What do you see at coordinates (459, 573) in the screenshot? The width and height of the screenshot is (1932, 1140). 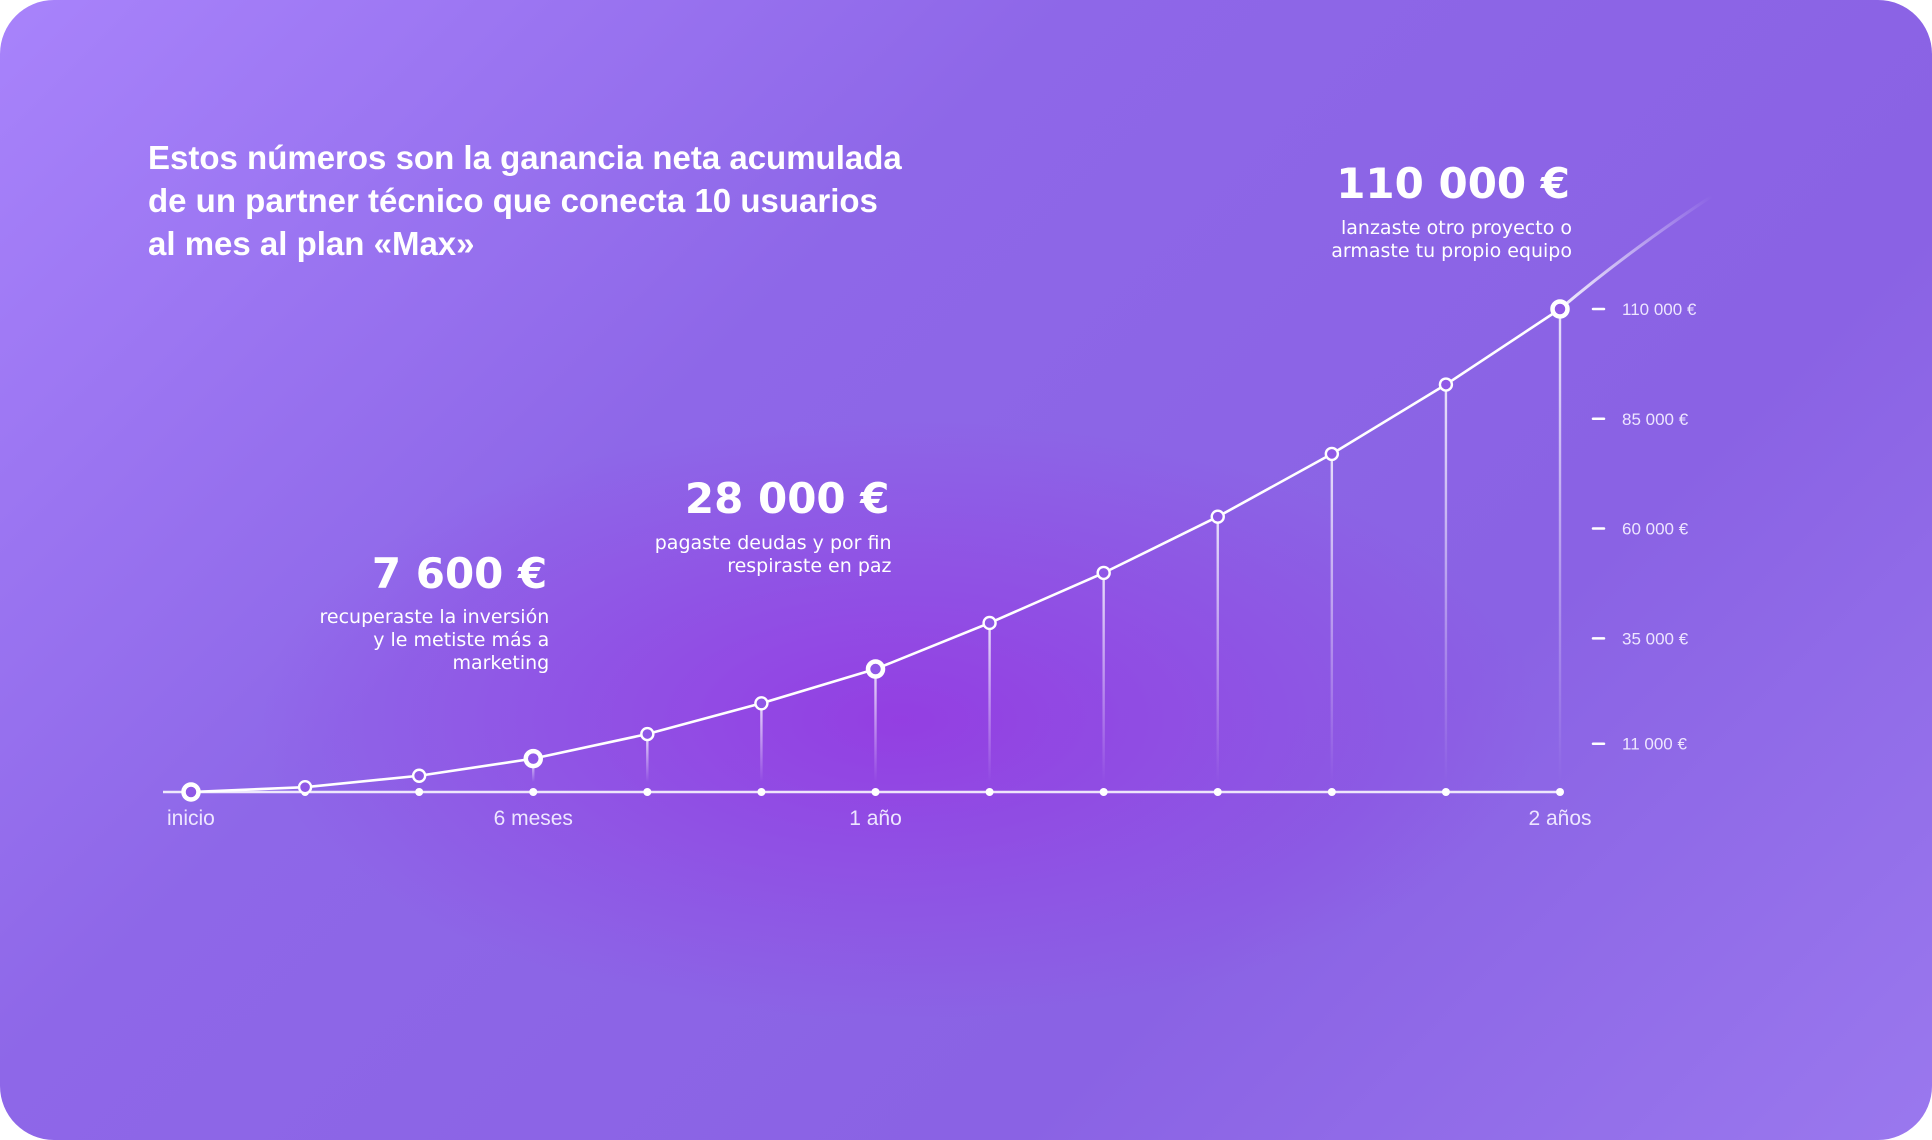 I see `value-label: 7 600 €` at bounding box center [459, 573].